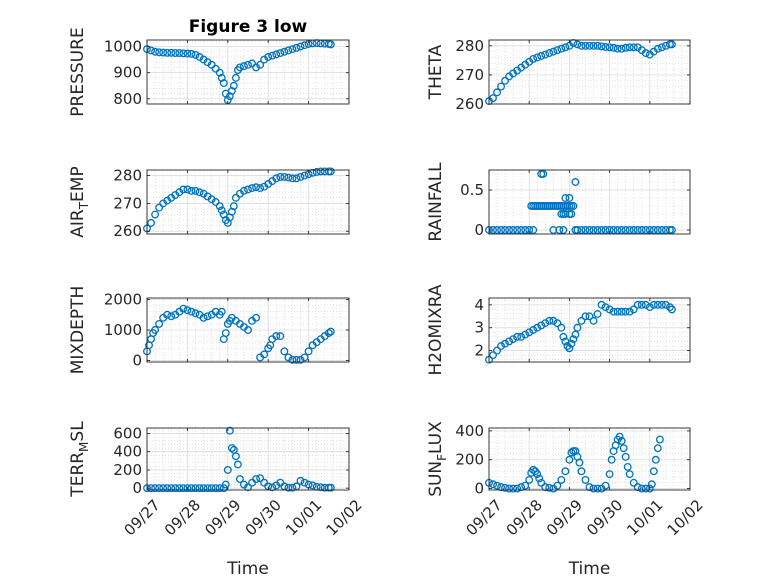 This screenshot has height=583, width=778. Describe the element at coordinates (79, 201) in the screenshot. I see `y-axis-label: AIRTEMP` at that location.